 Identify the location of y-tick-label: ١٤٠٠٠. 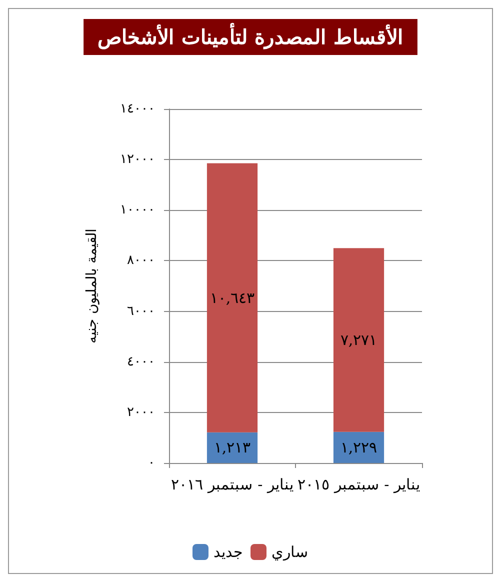
(137, 109).